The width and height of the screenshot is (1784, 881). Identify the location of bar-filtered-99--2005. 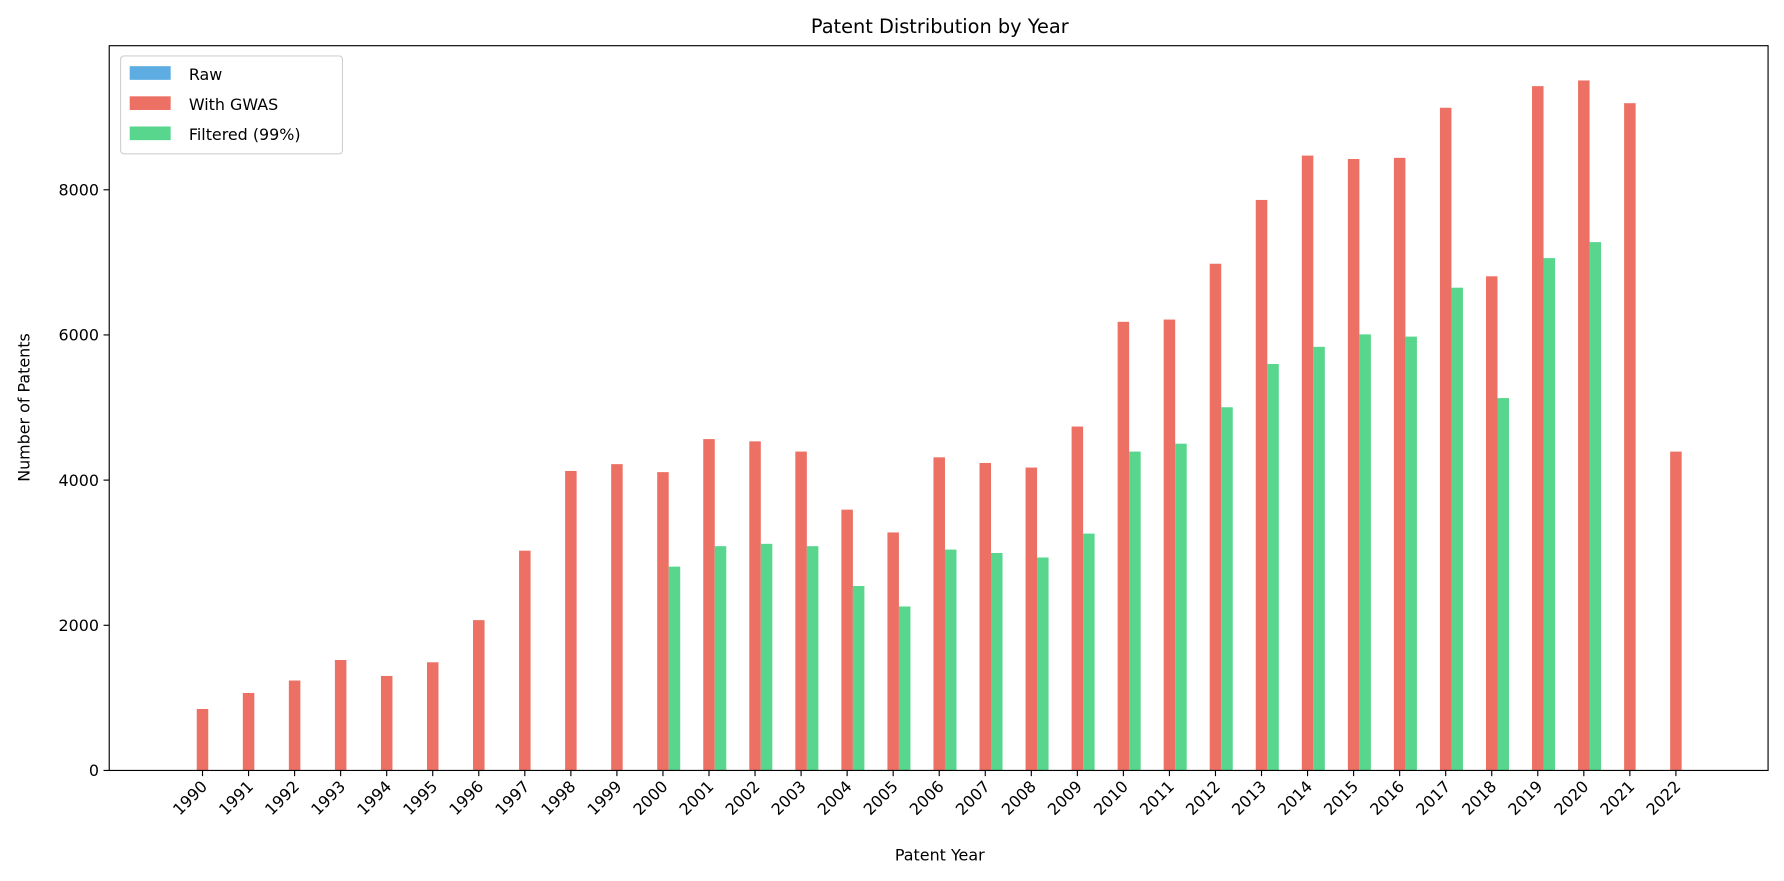
(904, 688).